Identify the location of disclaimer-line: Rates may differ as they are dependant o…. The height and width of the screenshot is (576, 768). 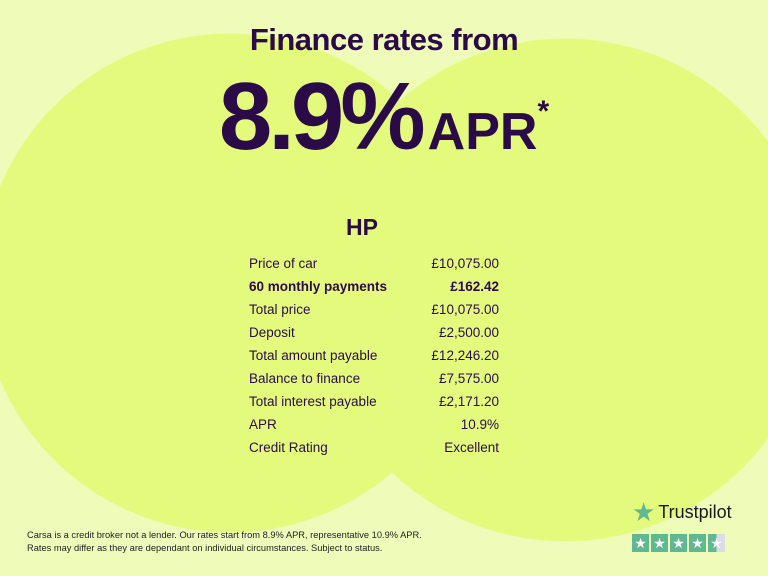
(205, 548).